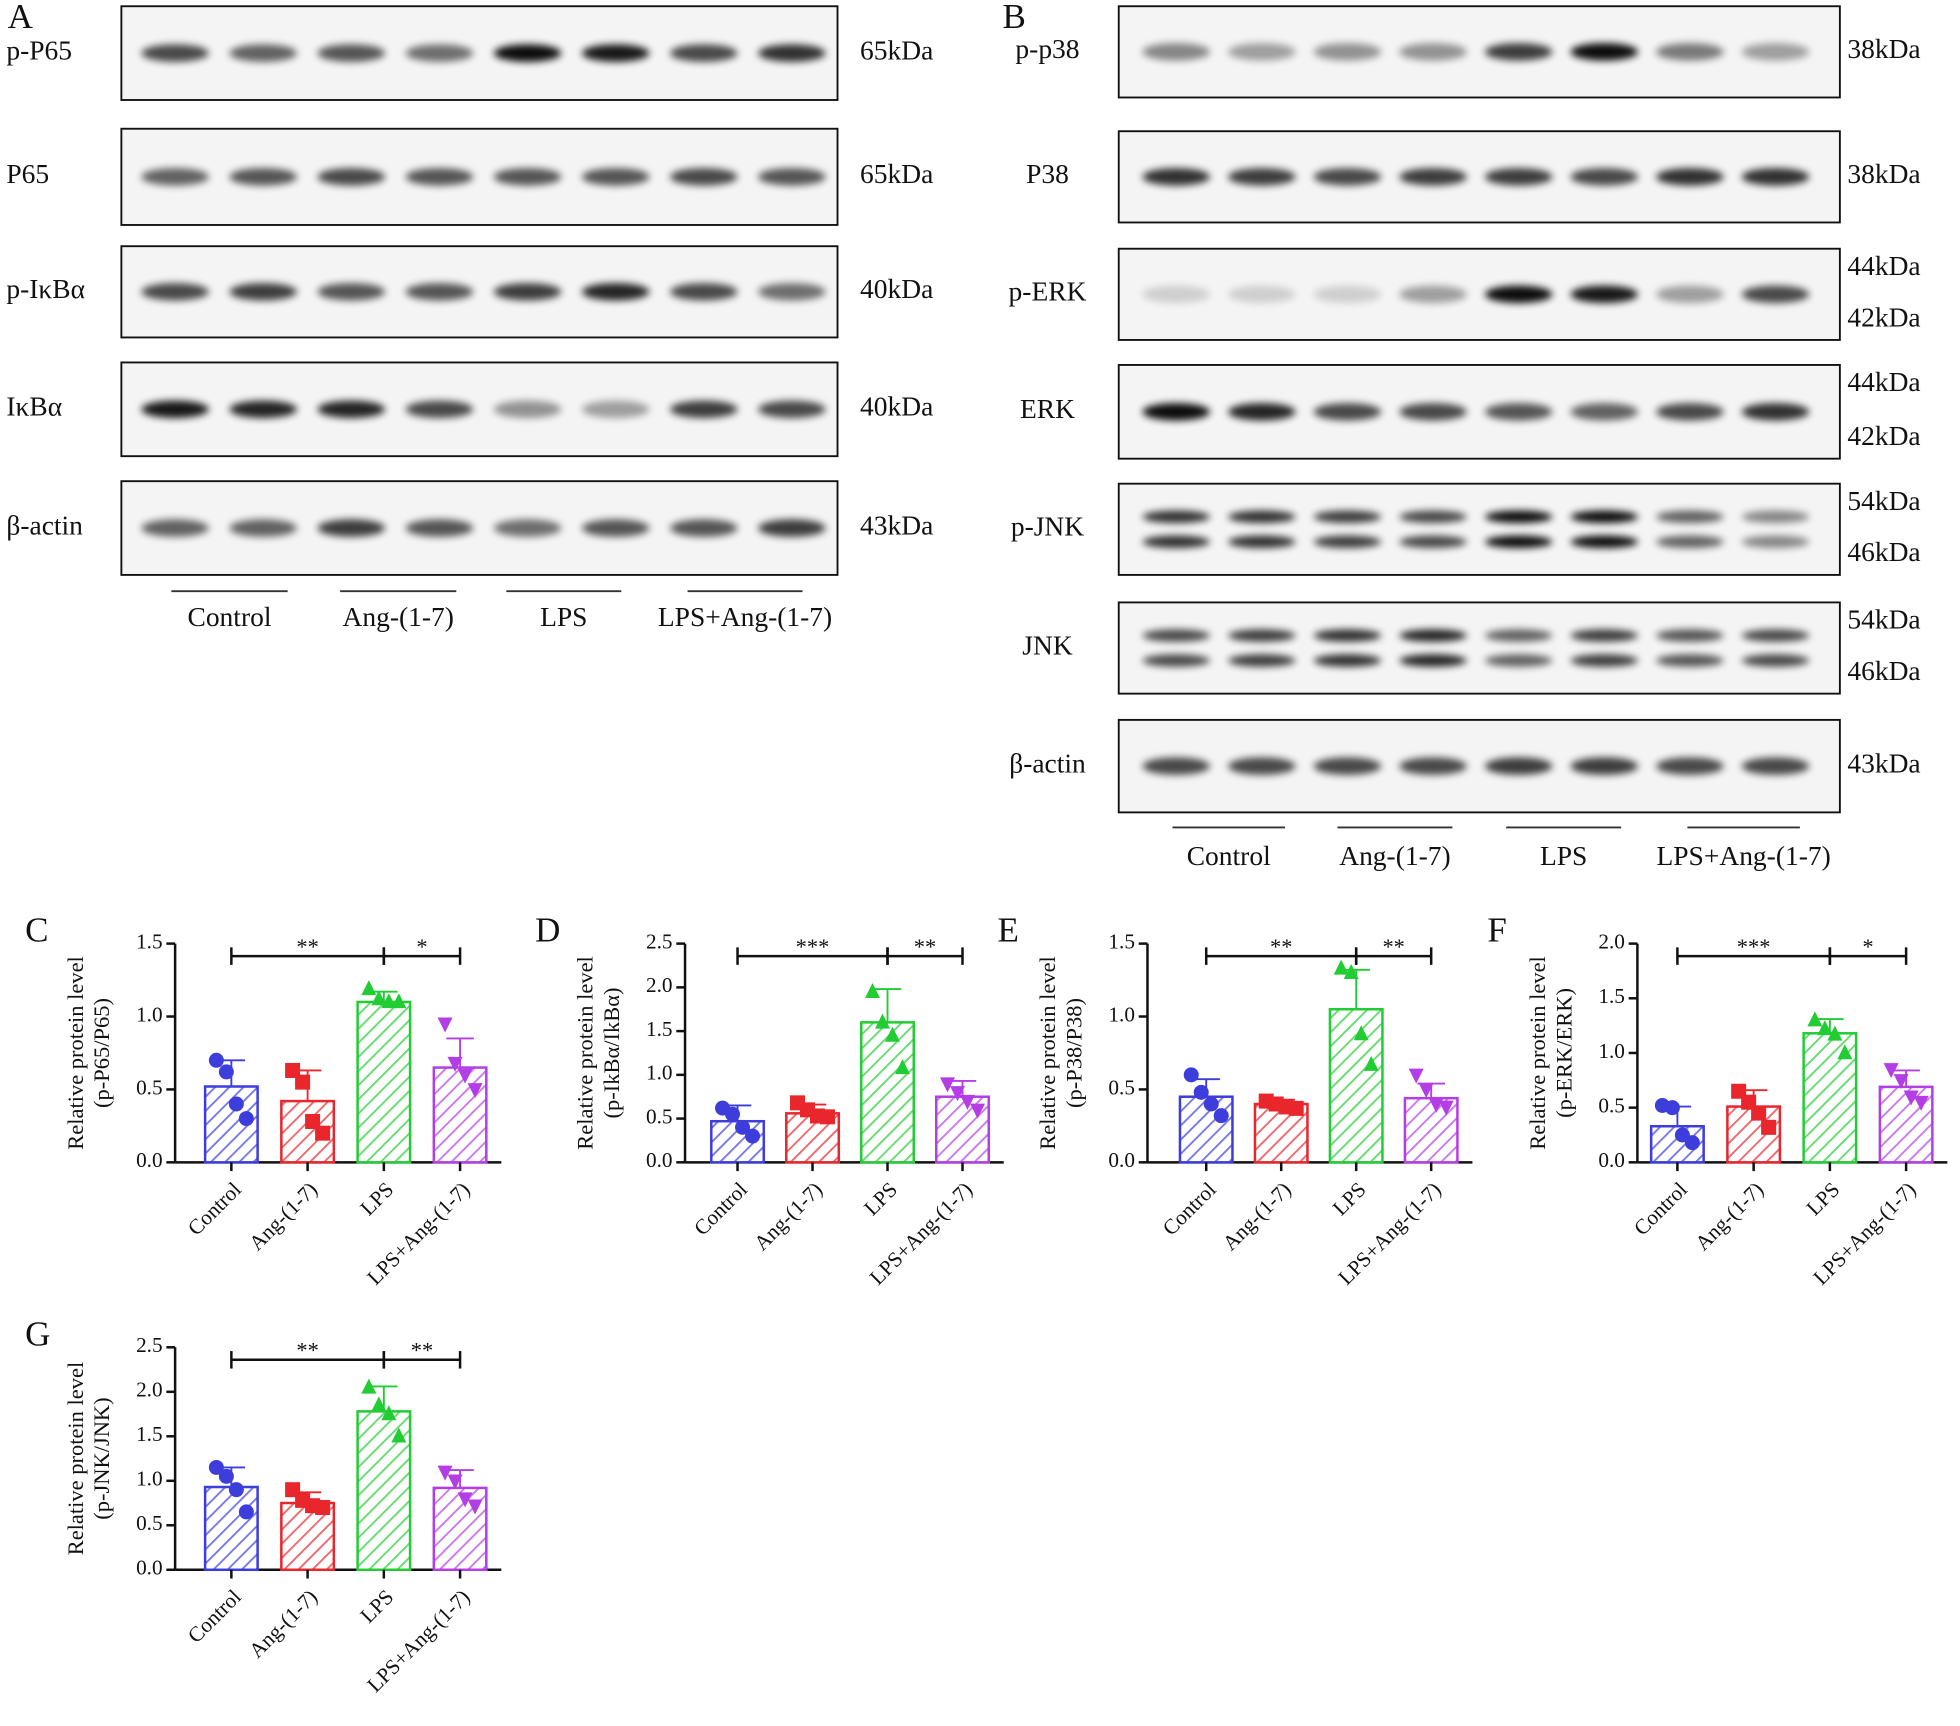 This screenshot has height=1726, width=1960. I want to click on panel-letter: E, so click(1007, 930).